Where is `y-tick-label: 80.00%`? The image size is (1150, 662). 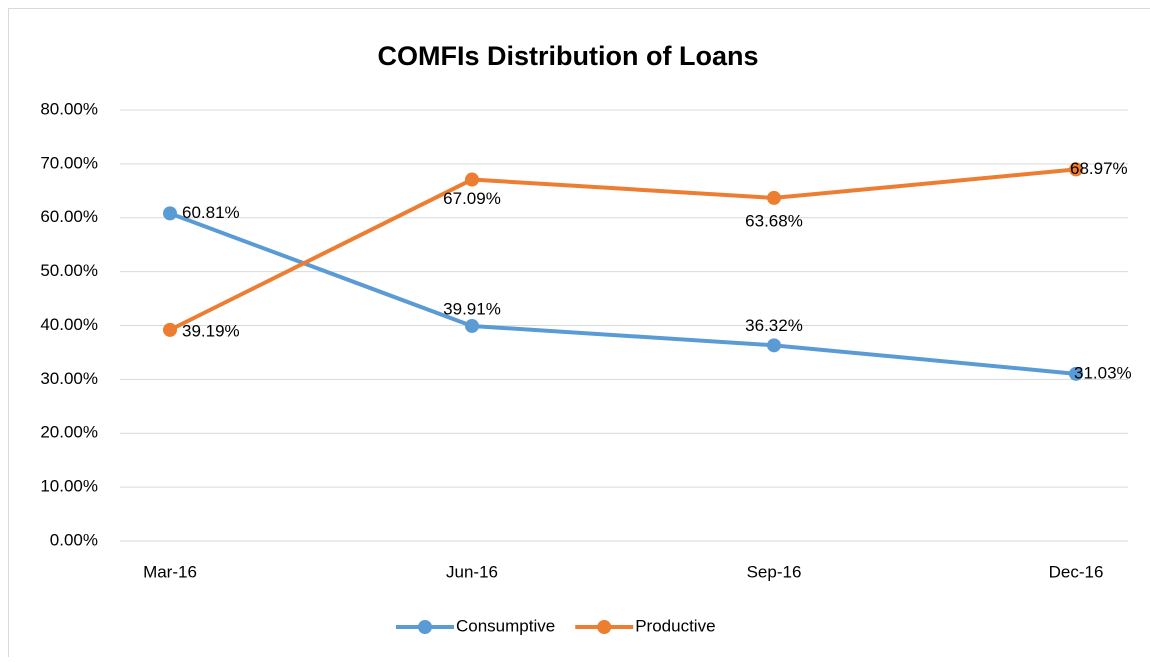
y-tick-label: 80.00% is located at coordinates (69, 108).